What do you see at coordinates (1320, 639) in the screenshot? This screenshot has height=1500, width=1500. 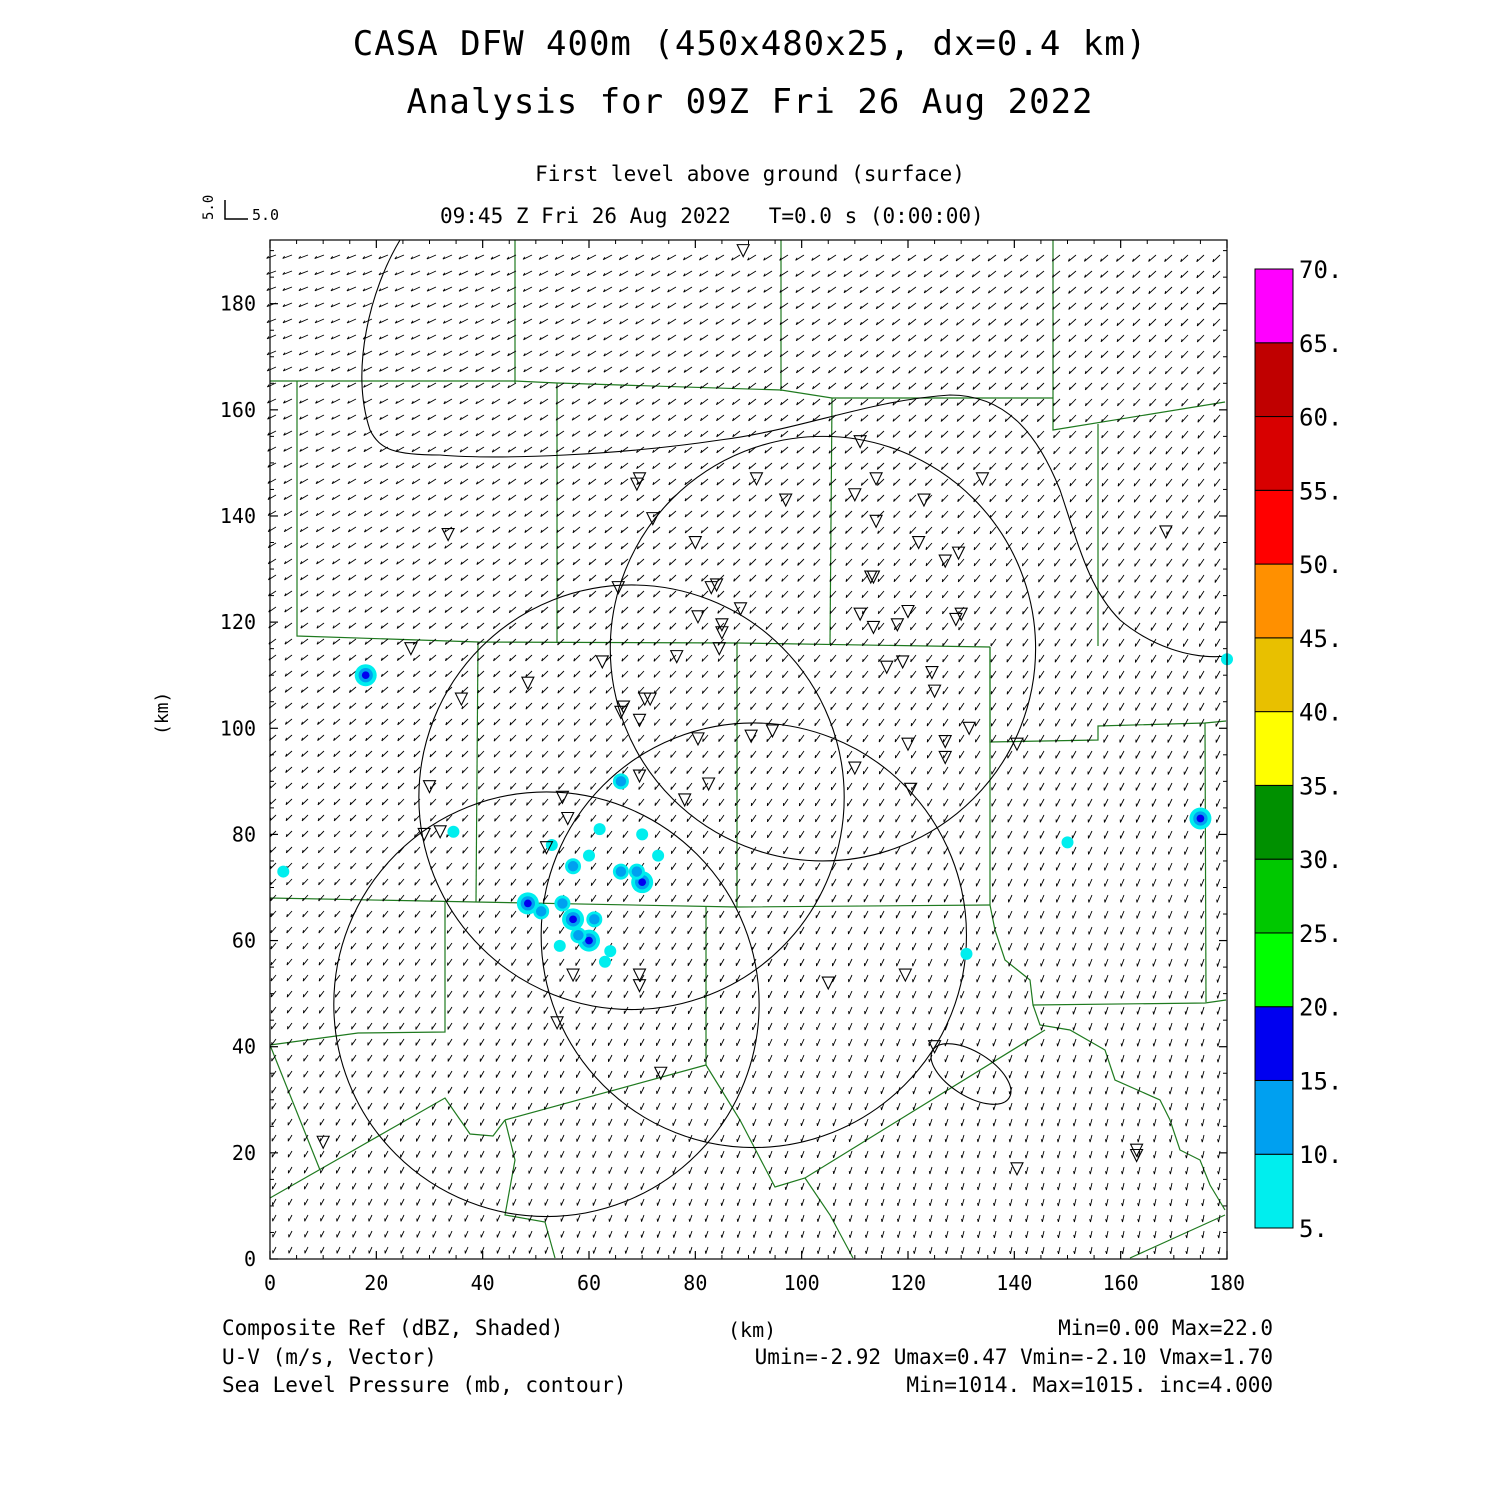 I see `colorbar-label: 45.` at bounding box center [1320, 639].